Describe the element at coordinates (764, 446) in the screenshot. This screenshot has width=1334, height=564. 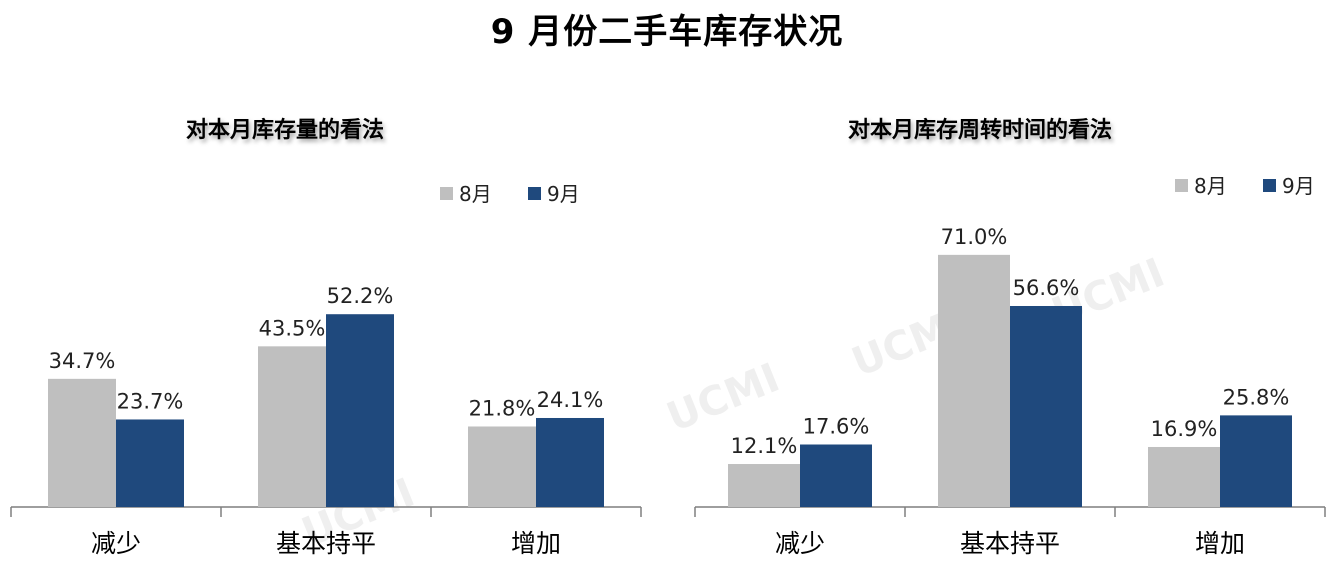
I see `data-label: 12.1%` at that location.